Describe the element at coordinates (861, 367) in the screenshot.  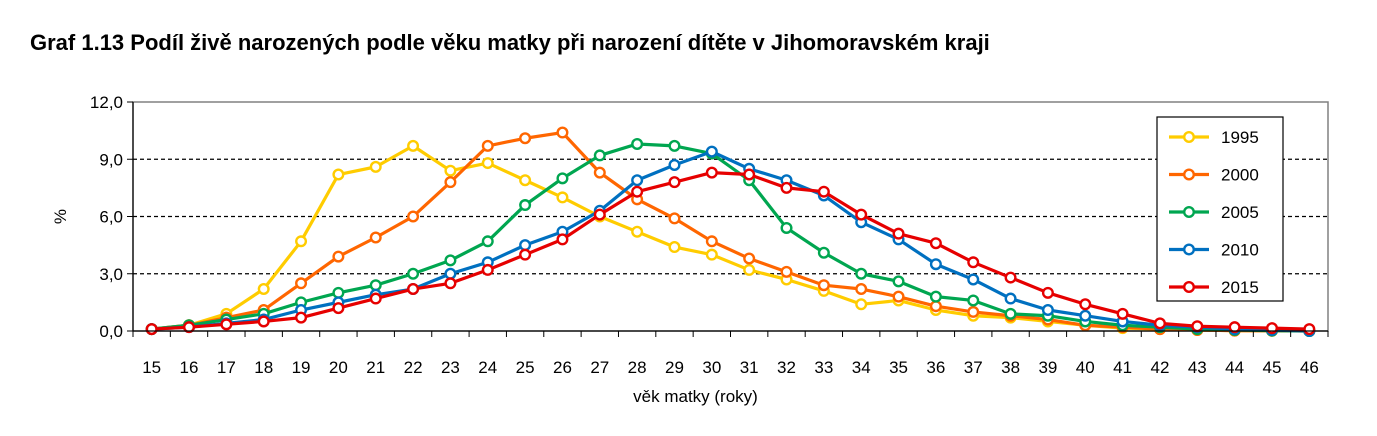
I see `x-tick-label: 34` at that location.